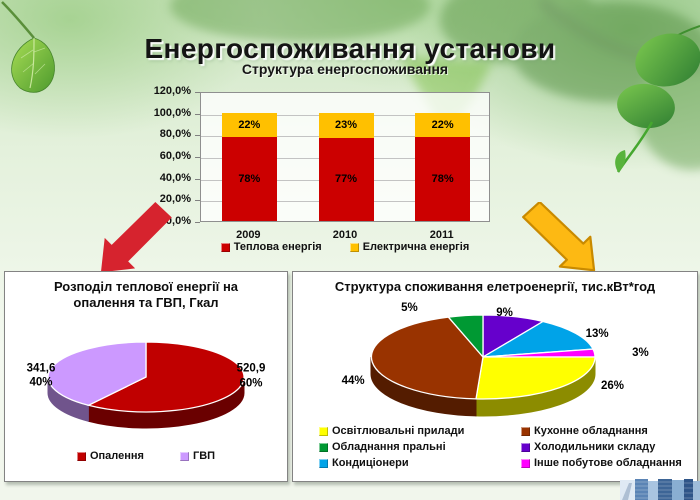 This screenshot has width=700, height=500. I want to click on buildings-clipart-icon, so click(660, 489).